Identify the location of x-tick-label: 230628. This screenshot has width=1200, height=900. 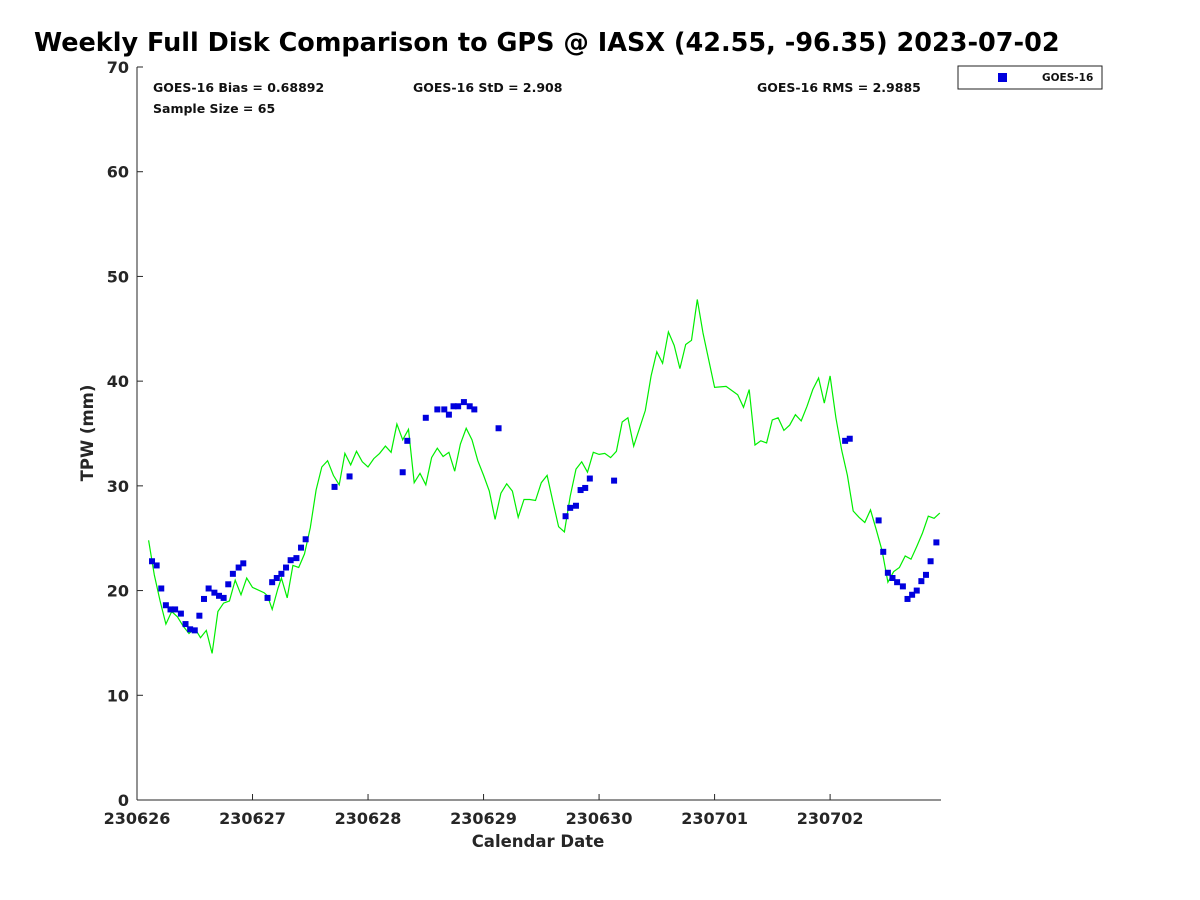
(368, 818).